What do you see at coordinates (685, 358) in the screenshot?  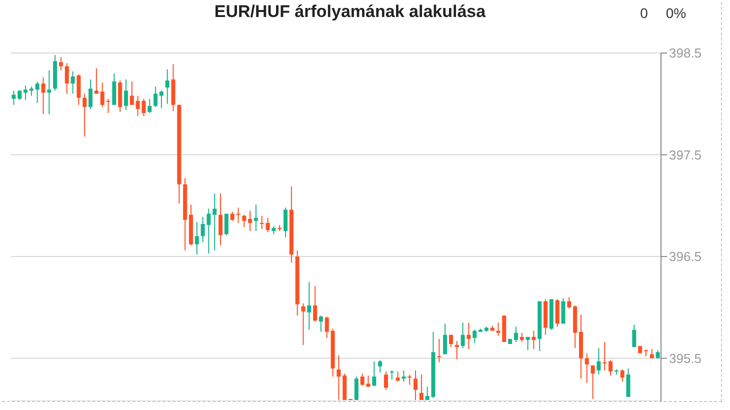 I see `y-tick-label: 395.5` at bounding box center [685, 358].